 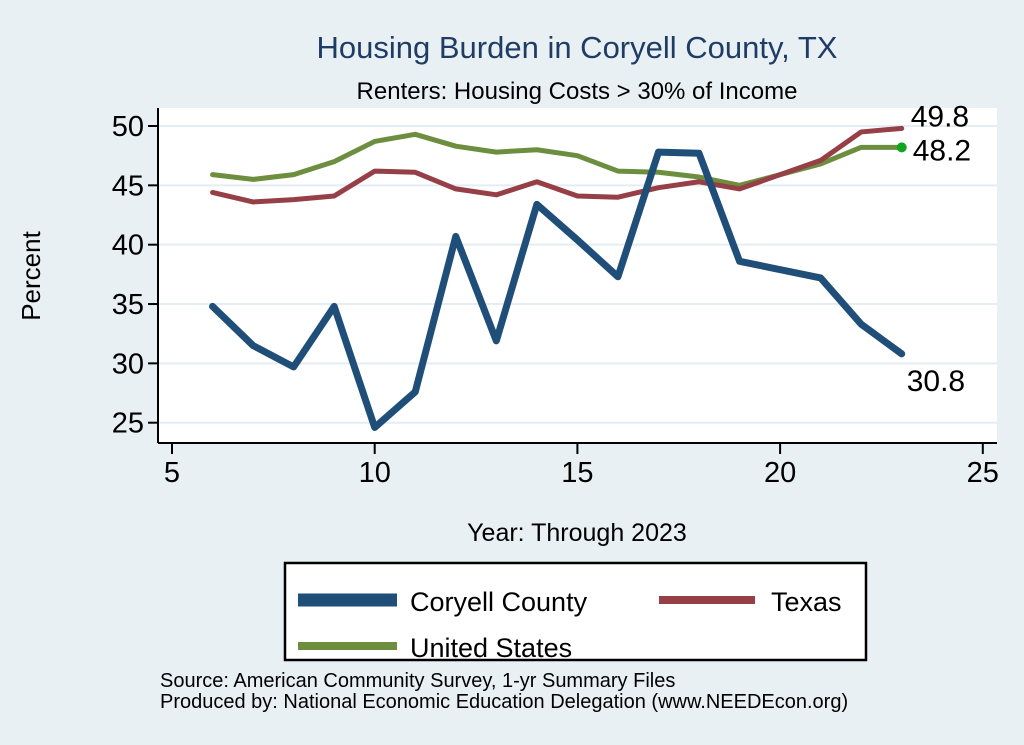 I want to click on x-axis-title: Year: Through 2023, so click(x=577, y=533).